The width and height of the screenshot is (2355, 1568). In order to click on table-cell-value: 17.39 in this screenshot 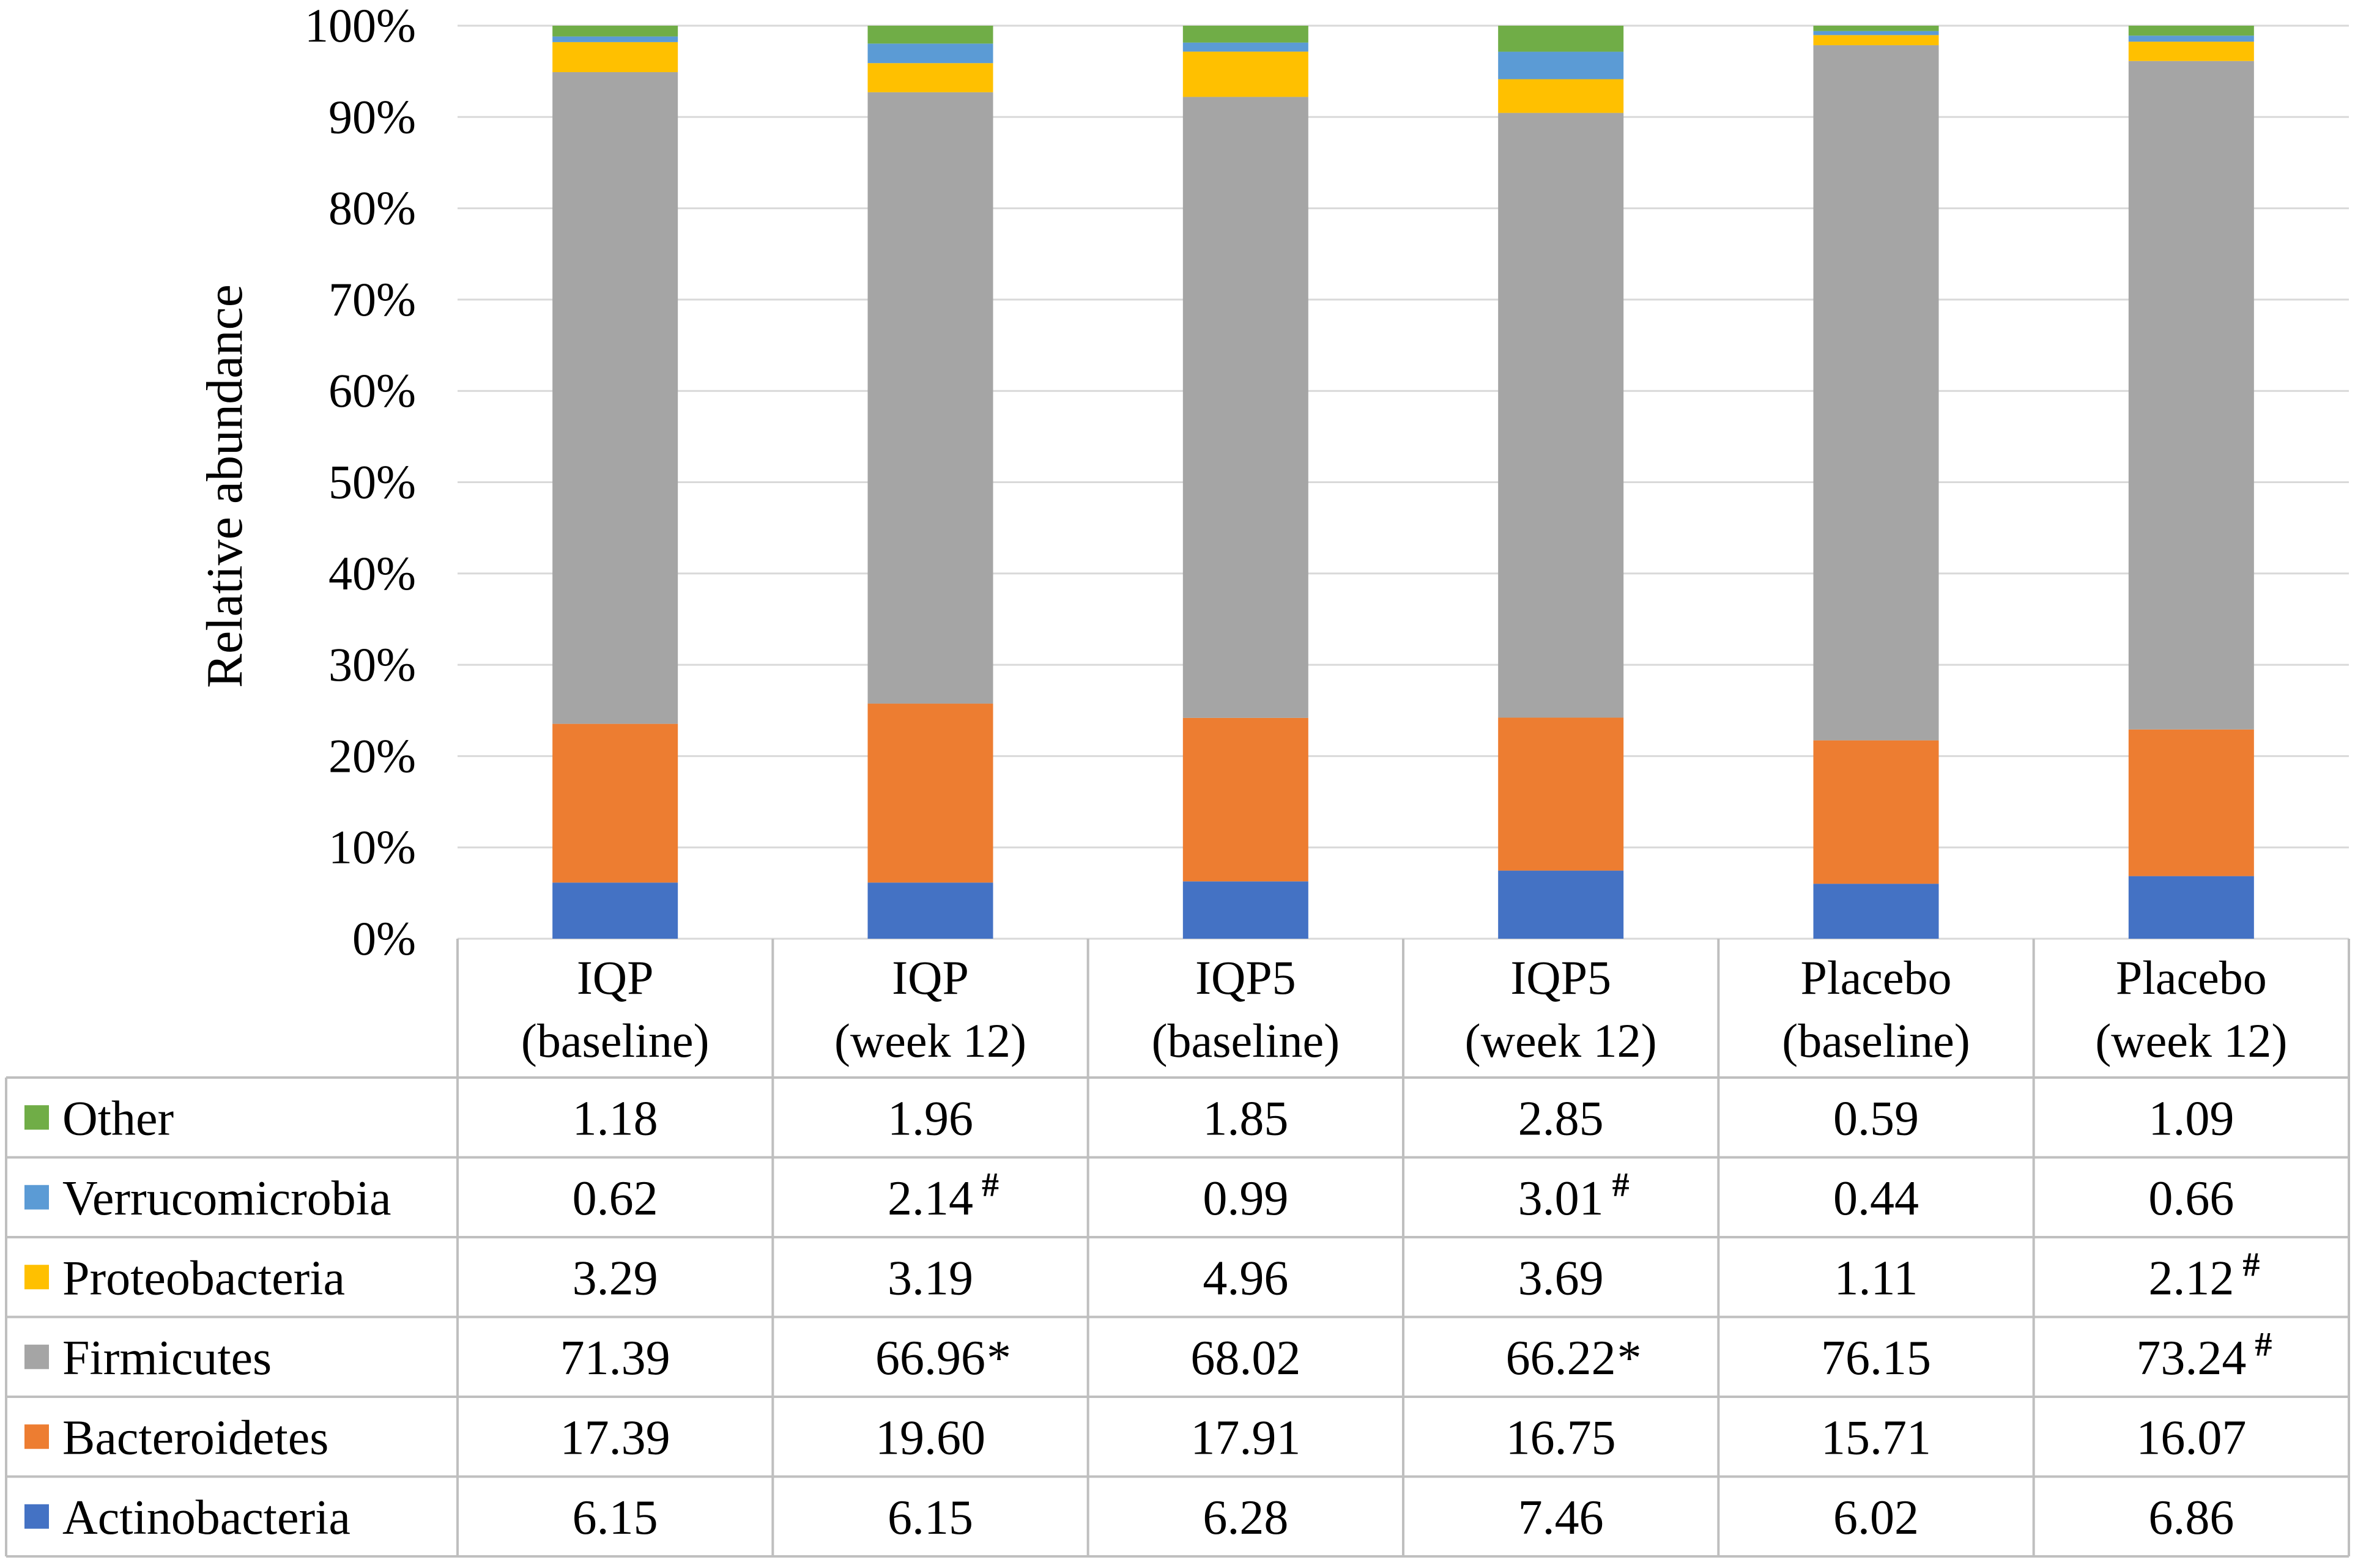, I will do `click(615, 1438)`.